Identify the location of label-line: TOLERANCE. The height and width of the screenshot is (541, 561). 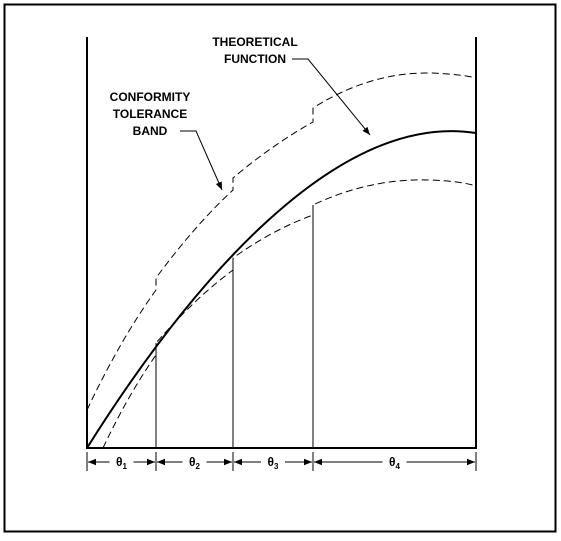
(150, 114).